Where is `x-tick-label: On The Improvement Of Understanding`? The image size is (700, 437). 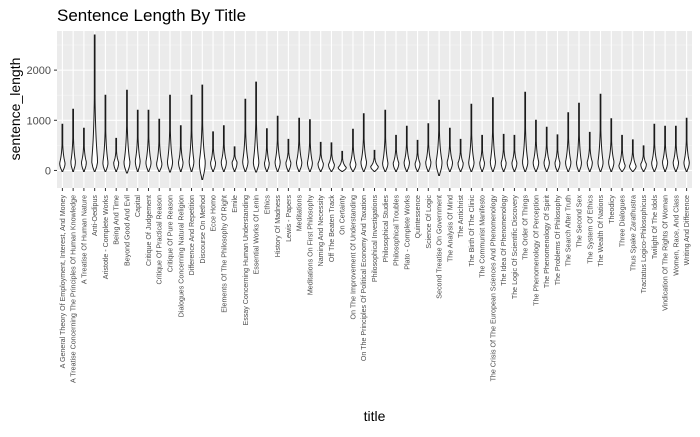 x-tick-label: On The Improvement Of Understanding is located at coordinates (353, 257).